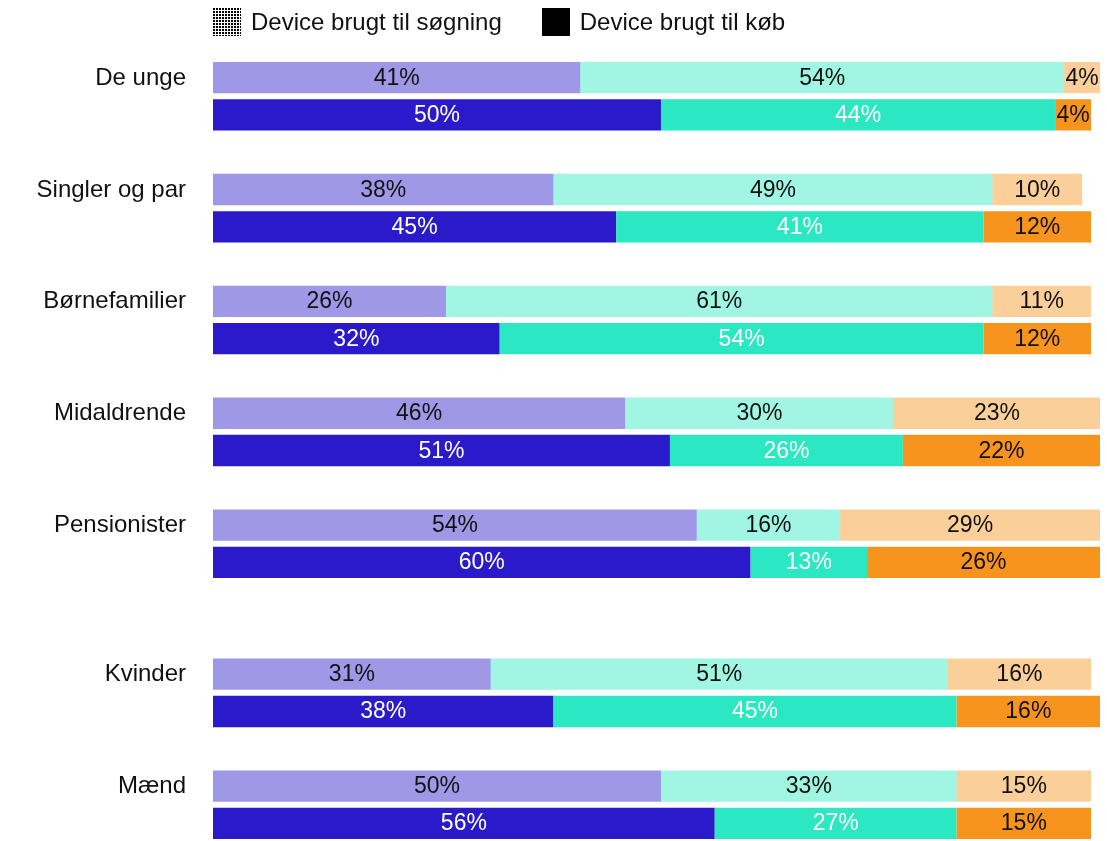 This screenshot has width=1107, height=841. I want to click on data-label: 60%, so click(481, 561).